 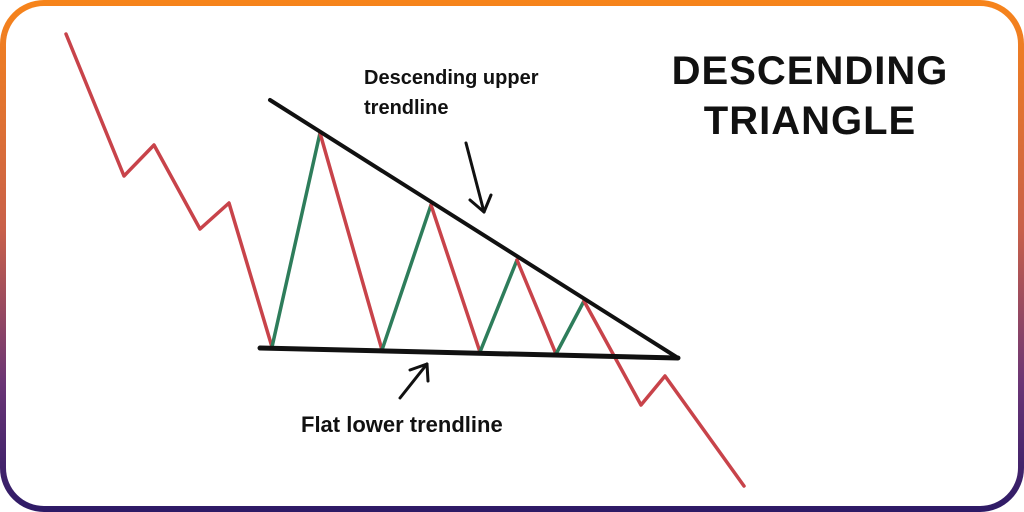 I want to click on arrow-up-icon, so click(x=414, y=381).